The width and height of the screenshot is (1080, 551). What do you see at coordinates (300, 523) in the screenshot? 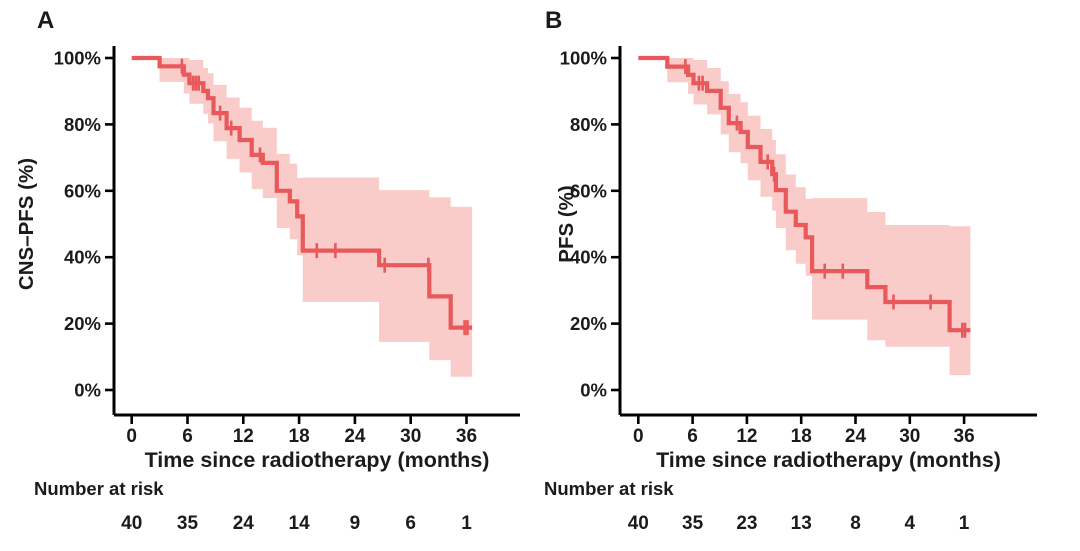
I see `risk-count: 14` at bounding box center [300, 523].